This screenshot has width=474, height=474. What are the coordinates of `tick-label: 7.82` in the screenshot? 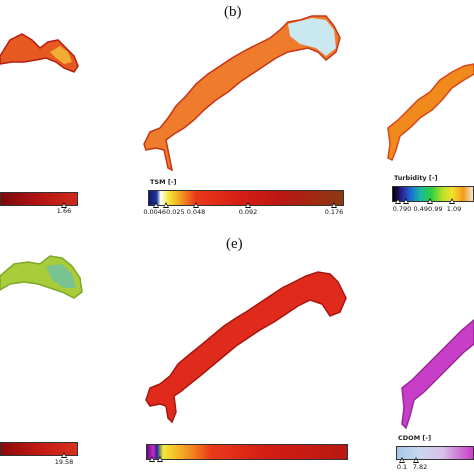 It's located at (420, 467).